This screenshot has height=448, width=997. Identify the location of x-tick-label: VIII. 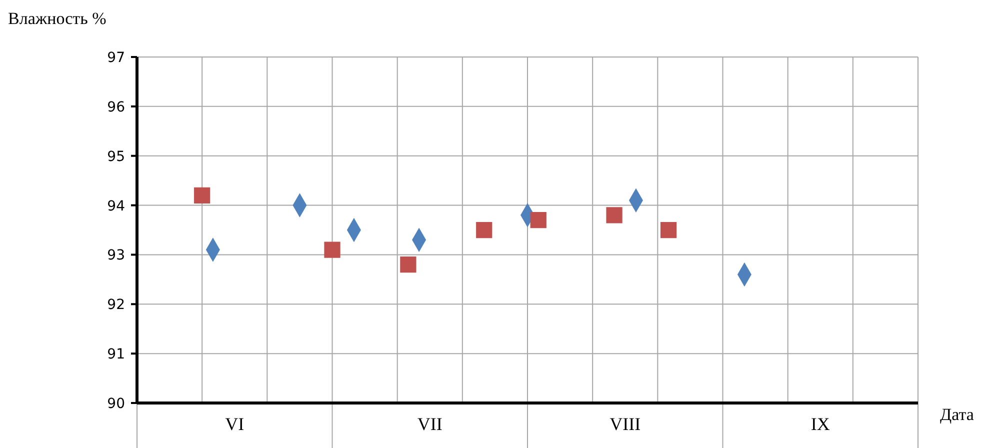
(625, 424).